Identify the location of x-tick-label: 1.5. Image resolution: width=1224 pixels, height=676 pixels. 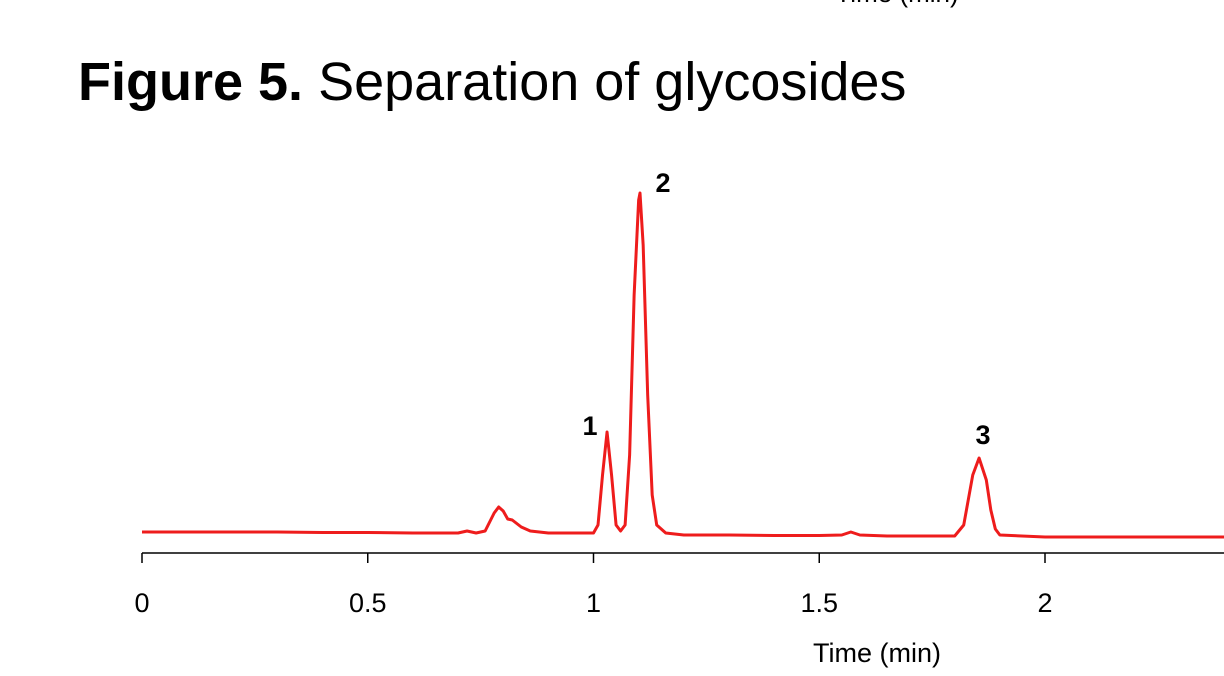
(819, 603).